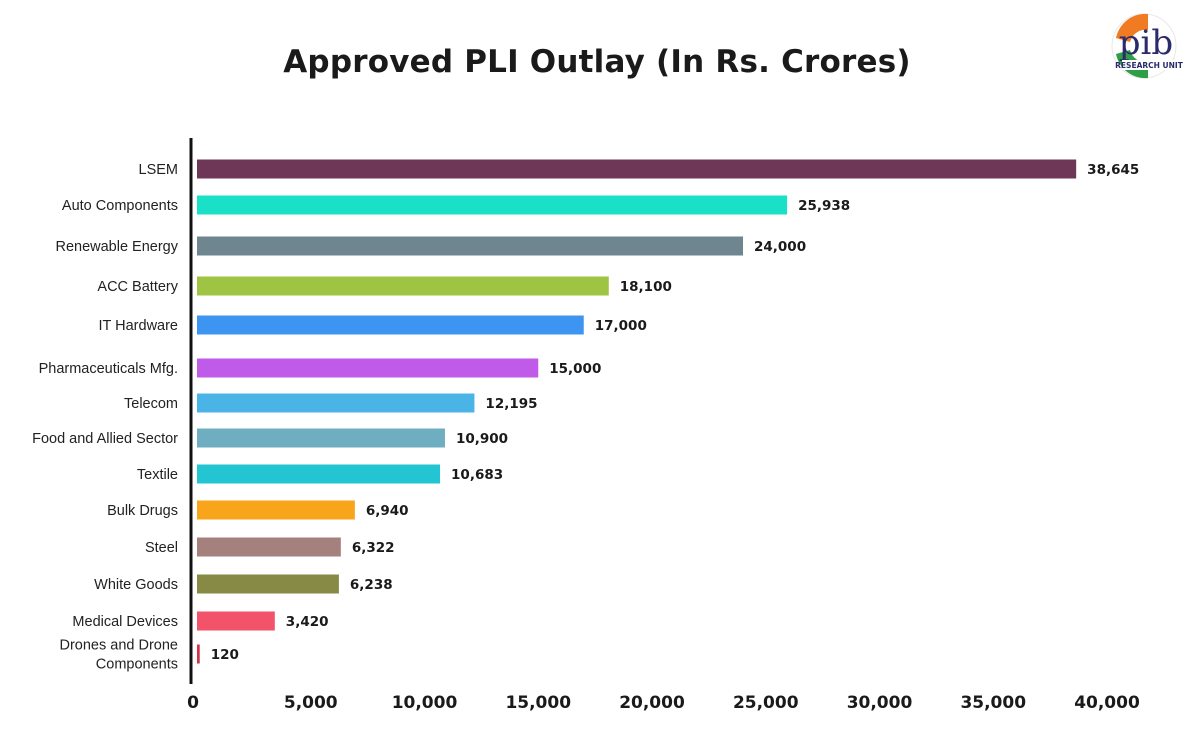  I want to click on category-label: Food and Allied Sector, so click(105, 439).